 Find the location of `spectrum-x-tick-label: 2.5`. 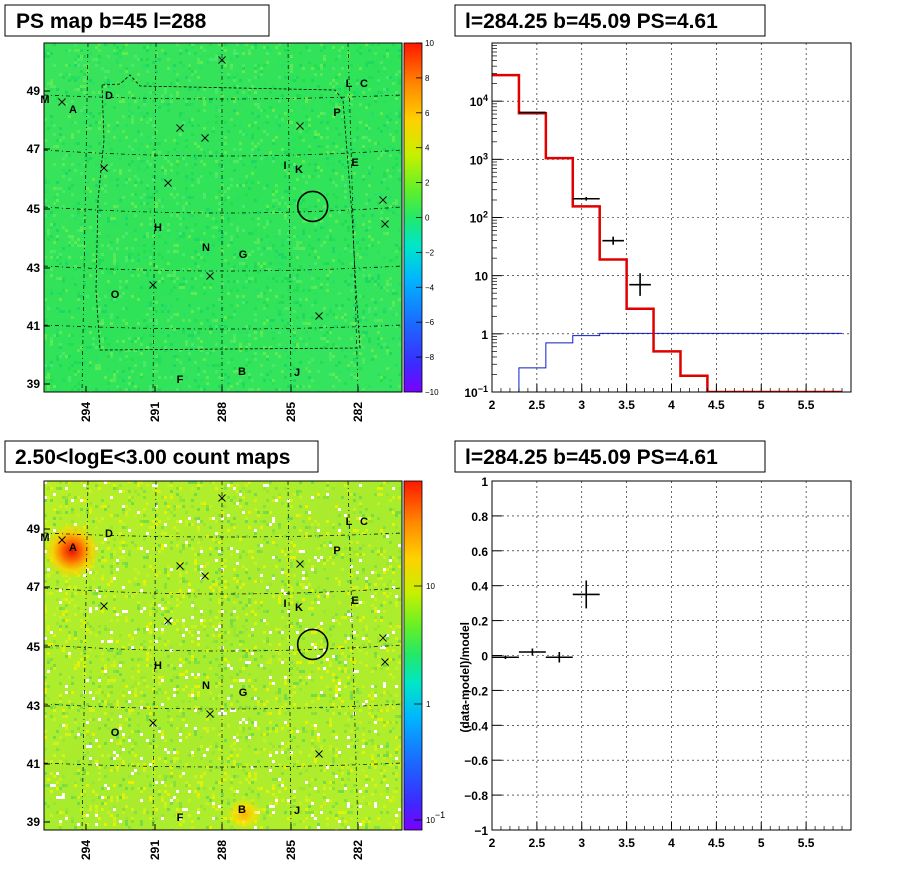

spectrum-x-tick-label: 2.5 is located at coordinates (537, 405).